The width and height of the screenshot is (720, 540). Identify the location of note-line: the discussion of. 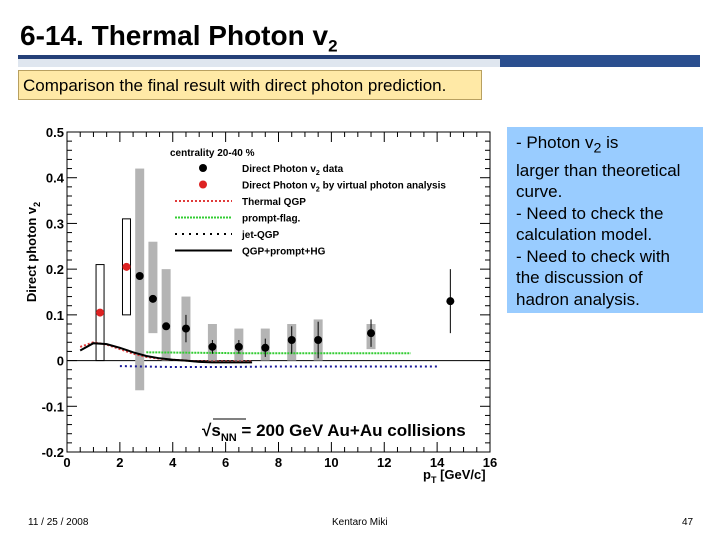
(579, 278).